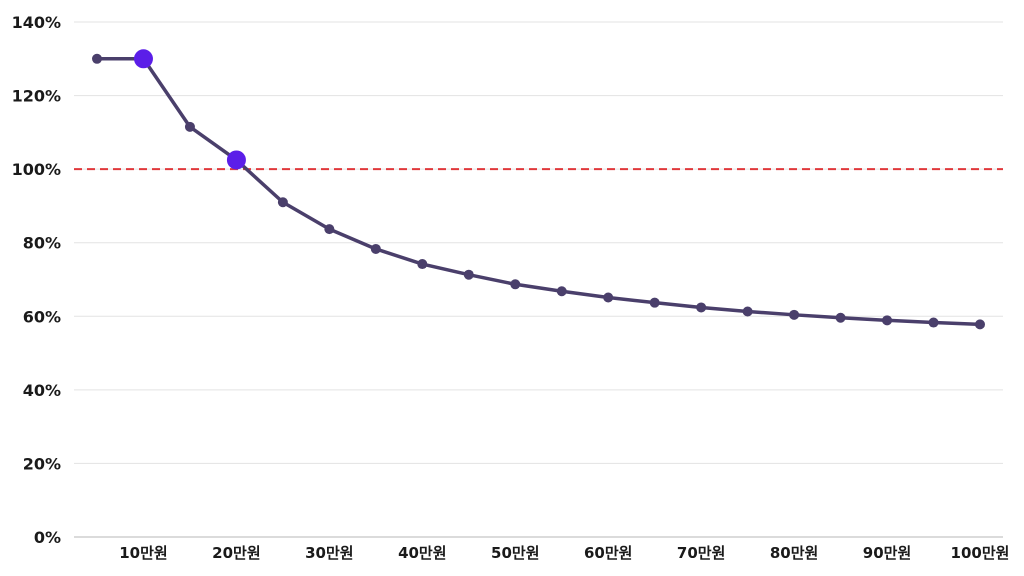 The image size is (1024, 576). I want to click on x-tick-label: 80만원, so click(794, 553).